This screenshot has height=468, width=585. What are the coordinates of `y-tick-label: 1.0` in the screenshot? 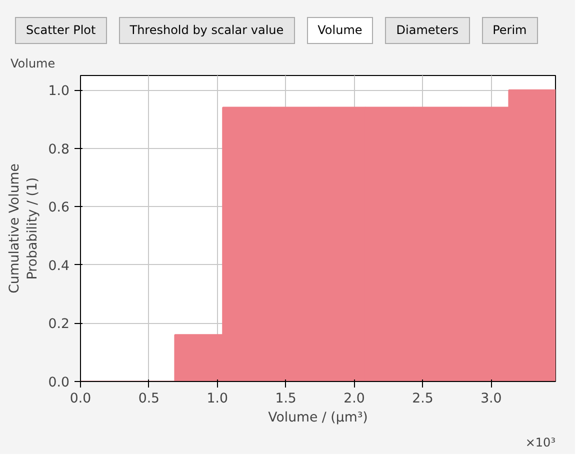 It's located at (59, 92).